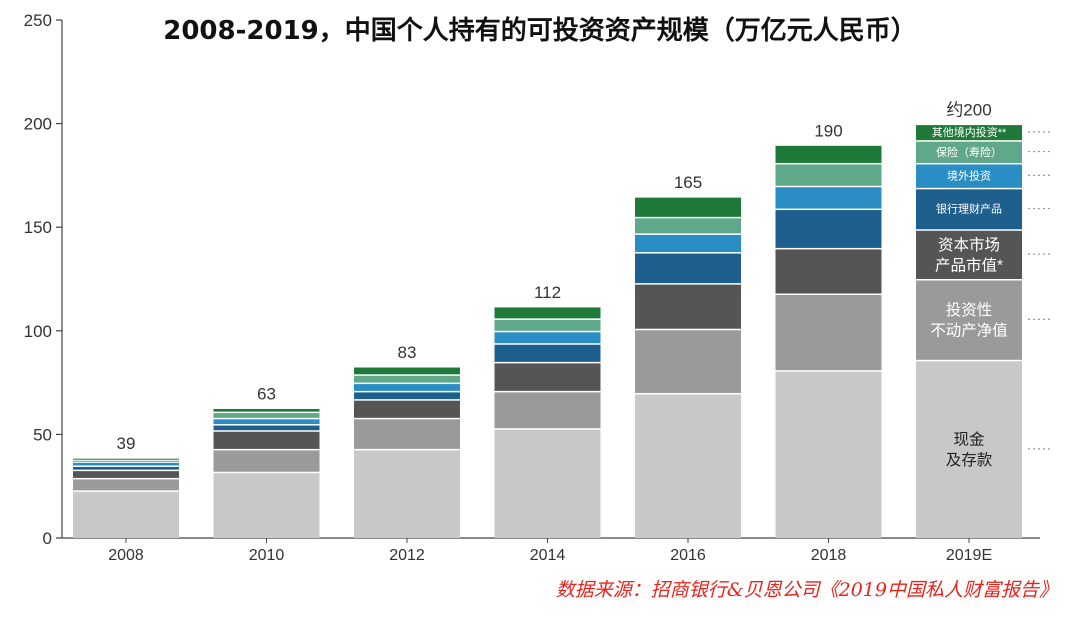 This screenshot has height=621, width=1080. What do you see at coordinates (407, 555) in the screenshot?
I see `x-tick-label: 2012` at bounding box center [407, 555].